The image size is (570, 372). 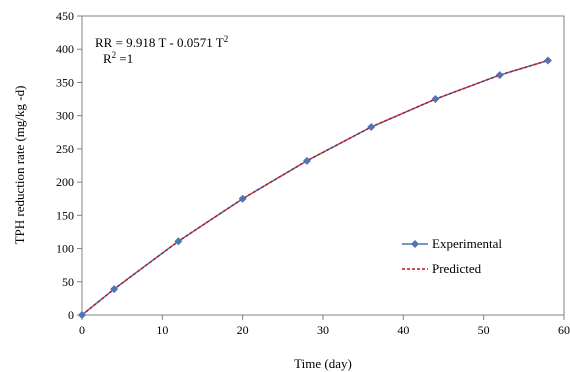 I want to click on x-tick-label: 40, so click(x=403, y=330).